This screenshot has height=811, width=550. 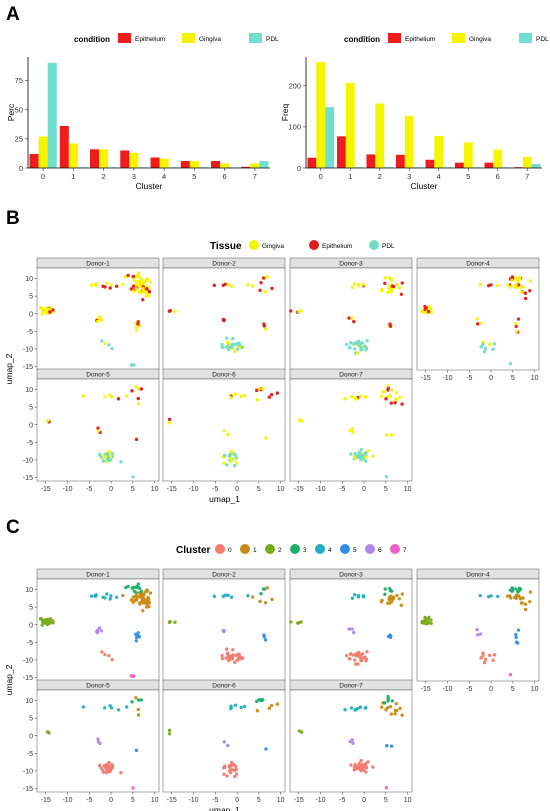 I want to click on legend-label: 6, so click(x=380, y=550).